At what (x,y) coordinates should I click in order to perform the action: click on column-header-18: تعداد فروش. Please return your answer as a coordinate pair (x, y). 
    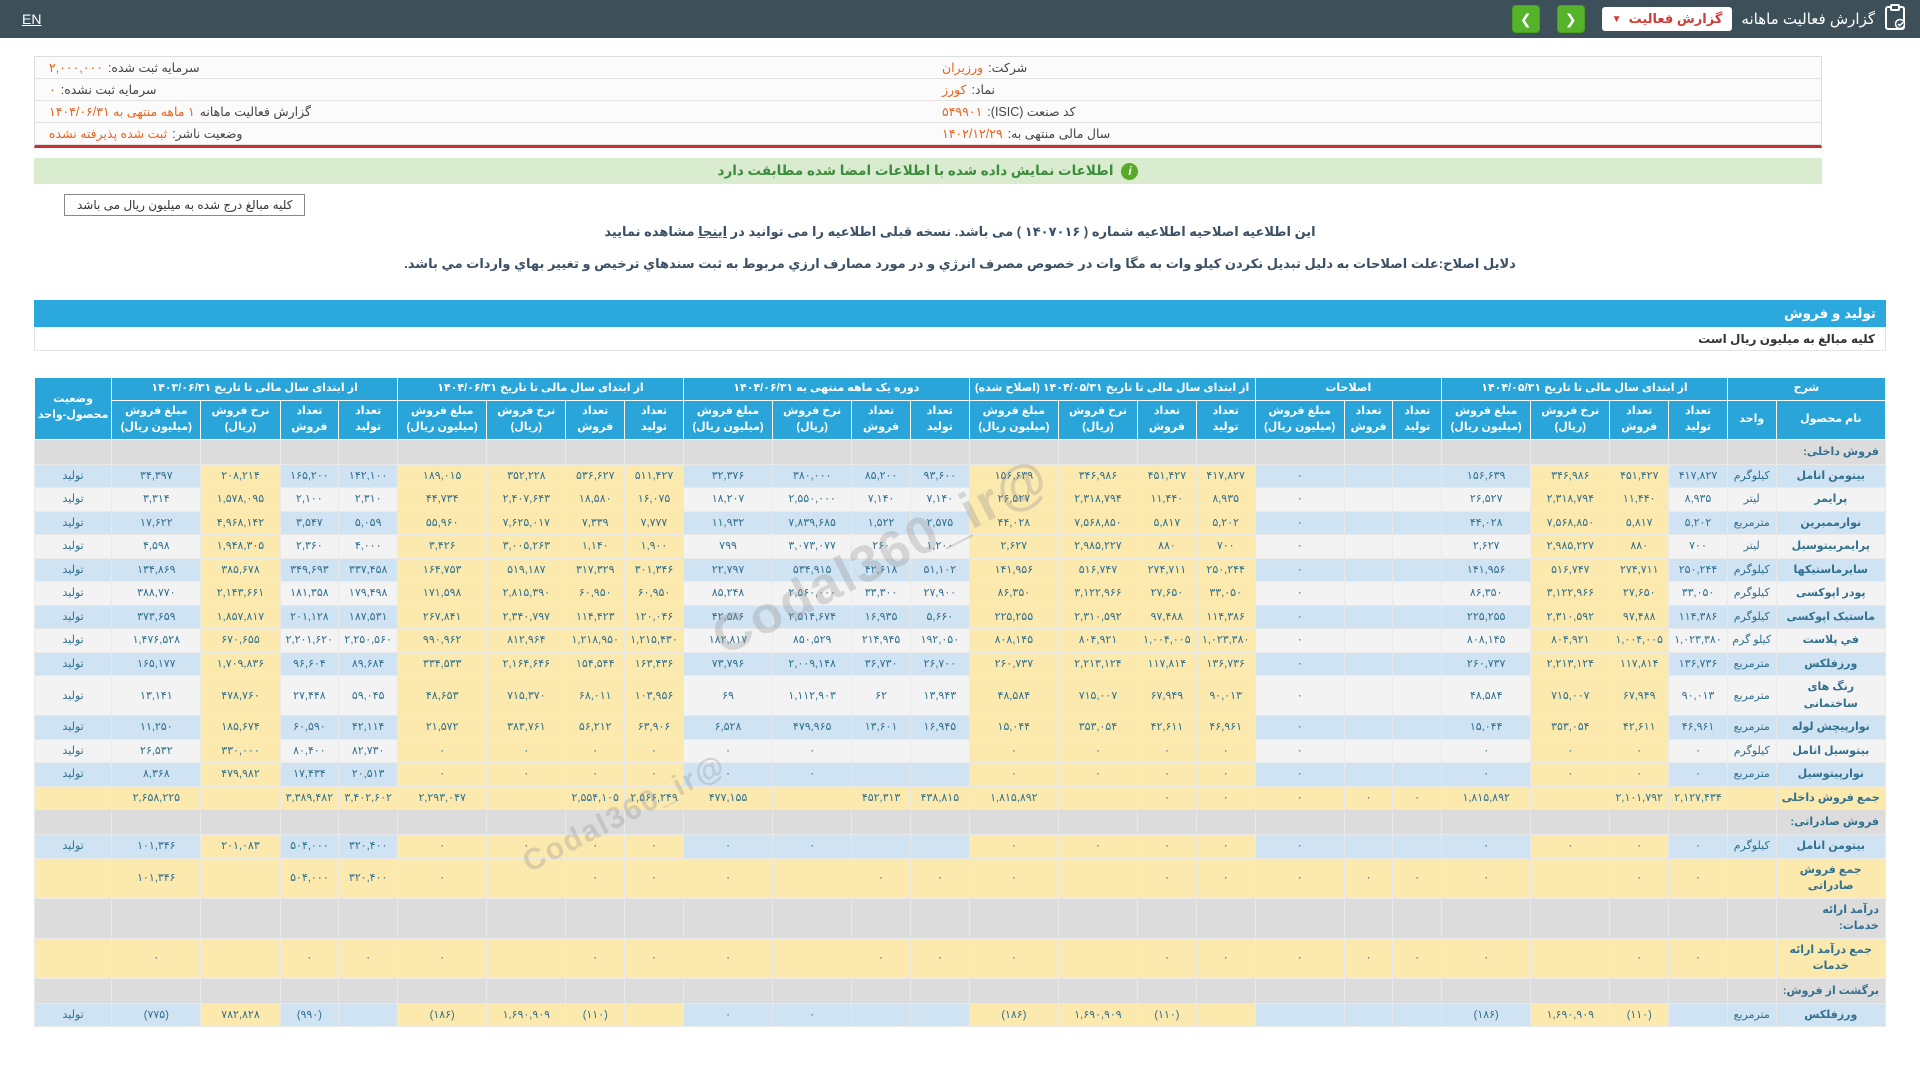
    Looking at the image, I should click on (595, 419).